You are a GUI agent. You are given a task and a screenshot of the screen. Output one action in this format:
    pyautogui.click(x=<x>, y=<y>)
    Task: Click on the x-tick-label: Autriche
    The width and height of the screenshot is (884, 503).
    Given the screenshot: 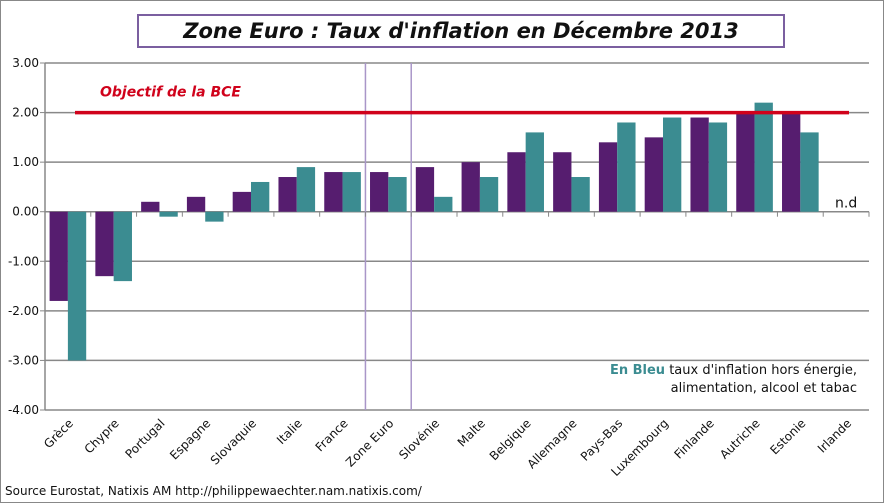 What is the action you would take?
    pyautogui.click(x=740, y=439)
    